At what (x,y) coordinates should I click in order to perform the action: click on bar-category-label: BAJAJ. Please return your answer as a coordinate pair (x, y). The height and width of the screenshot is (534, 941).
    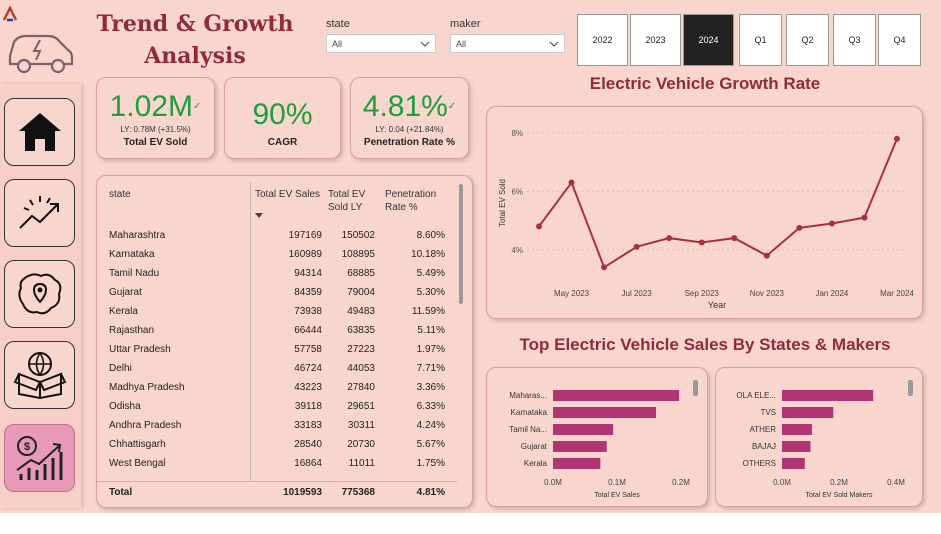
    Looking at the image, I should click on (764, 446).